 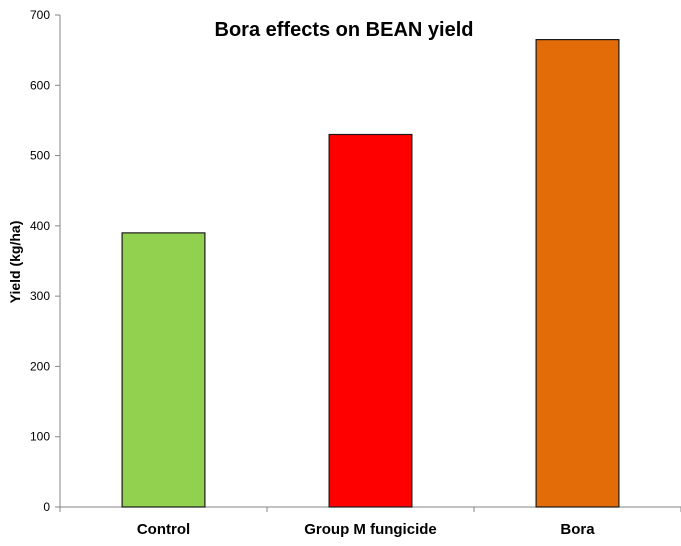 I want to click on x-axis: Control Group M fungicide Bora, so click(x=370, y=522).